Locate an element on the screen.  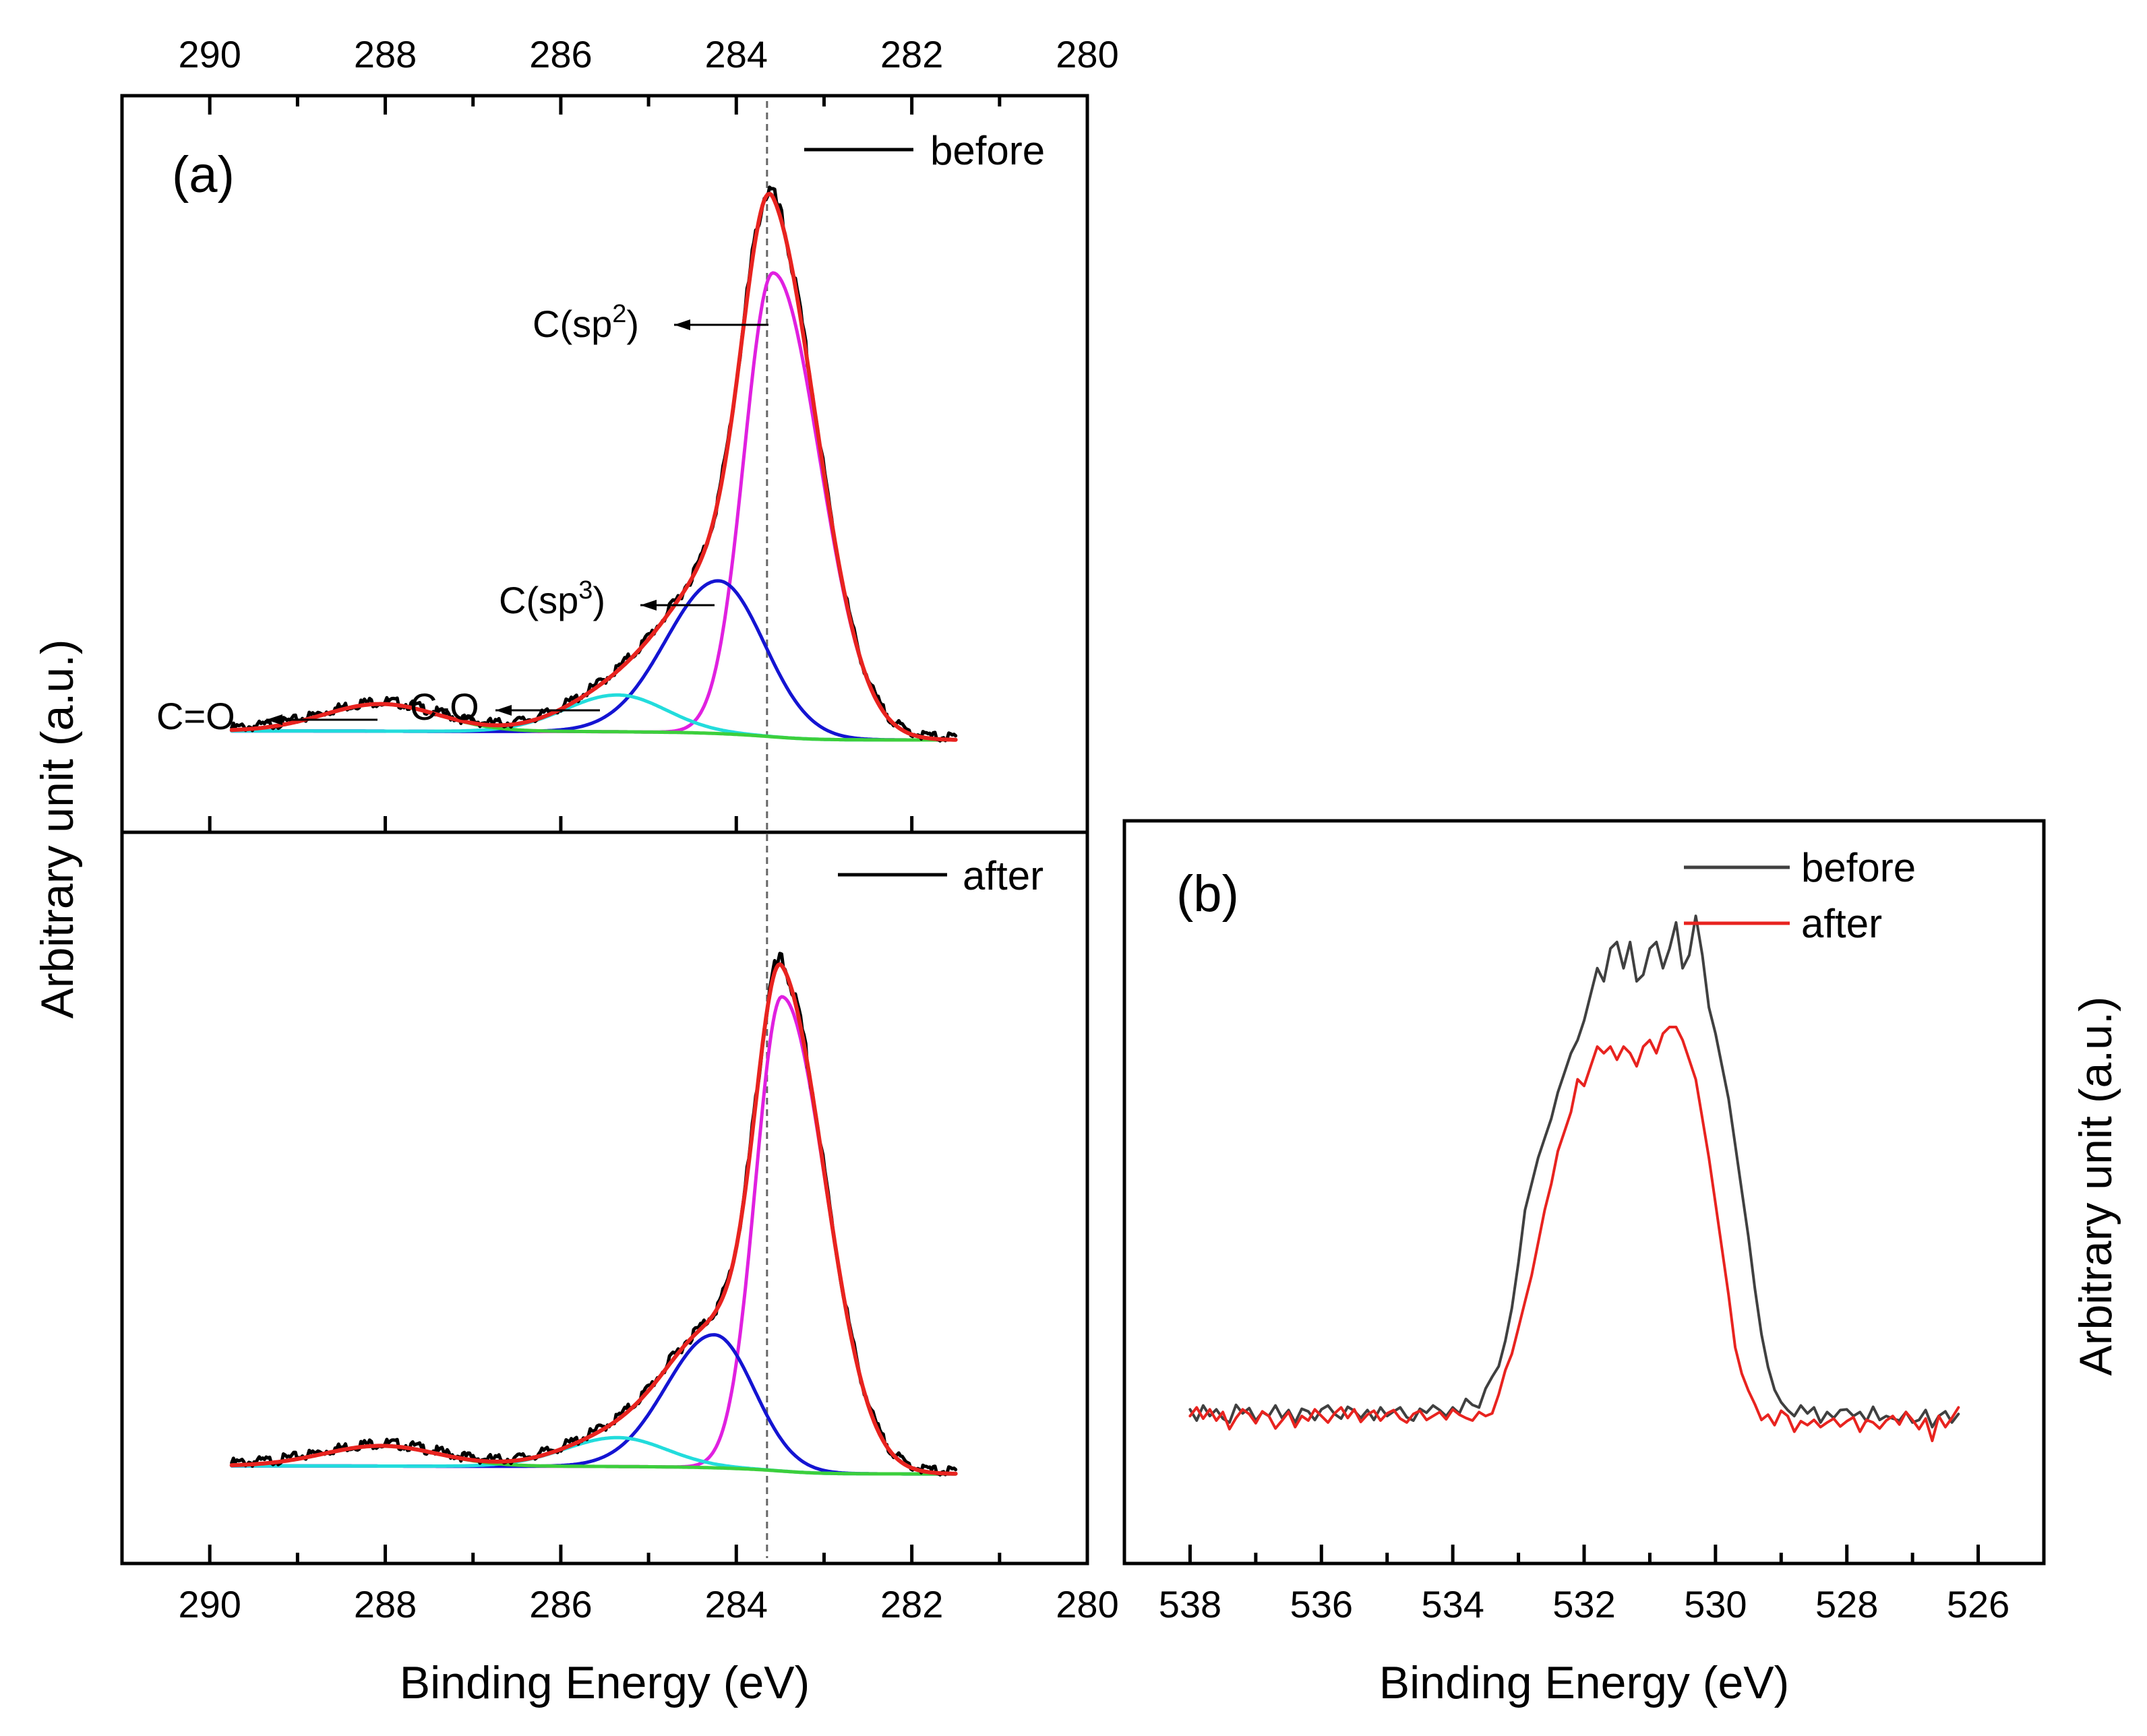
panel-b-x-tick-label: 532 is located at coordinates (1583, 1604).